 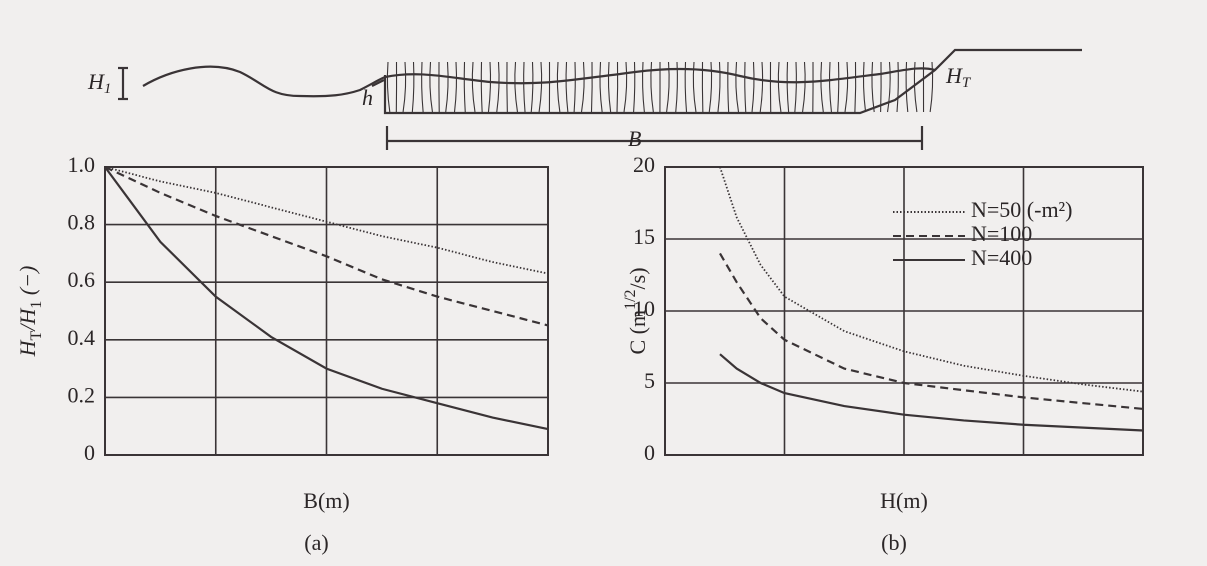 I want to click on h-pointer, so click(x=378, y=83).